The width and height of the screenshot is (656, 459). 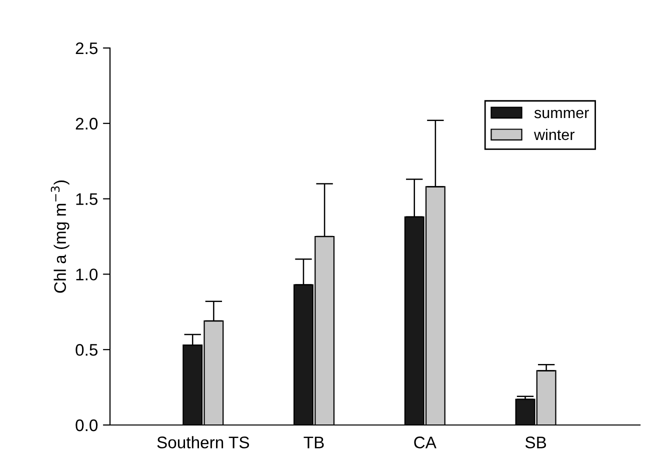 I want to click on x-tick-label: Southern TS, so click(x=203, y=442).